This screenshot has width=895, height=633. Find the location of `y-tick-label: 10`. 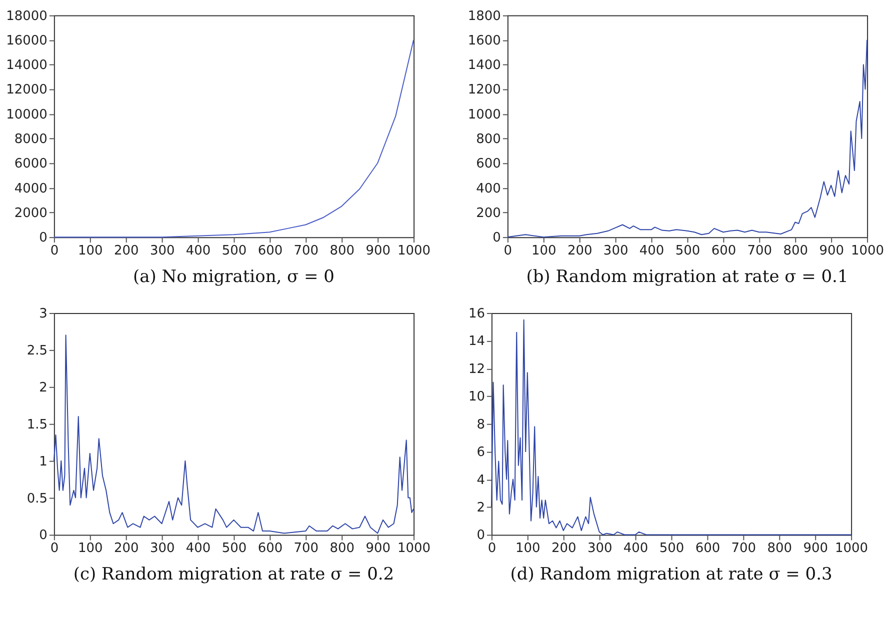

y-tick-label: 10 is located at coordinates (476, 397).